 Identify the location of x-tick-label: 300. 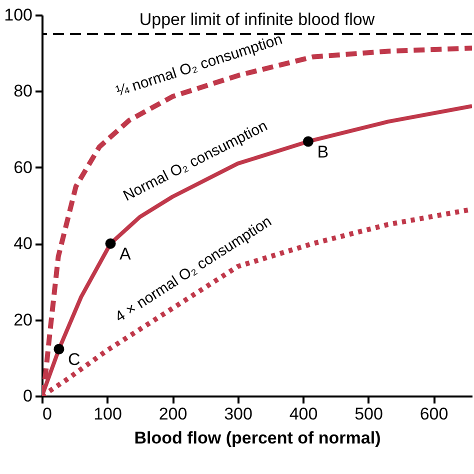
(238, 414).